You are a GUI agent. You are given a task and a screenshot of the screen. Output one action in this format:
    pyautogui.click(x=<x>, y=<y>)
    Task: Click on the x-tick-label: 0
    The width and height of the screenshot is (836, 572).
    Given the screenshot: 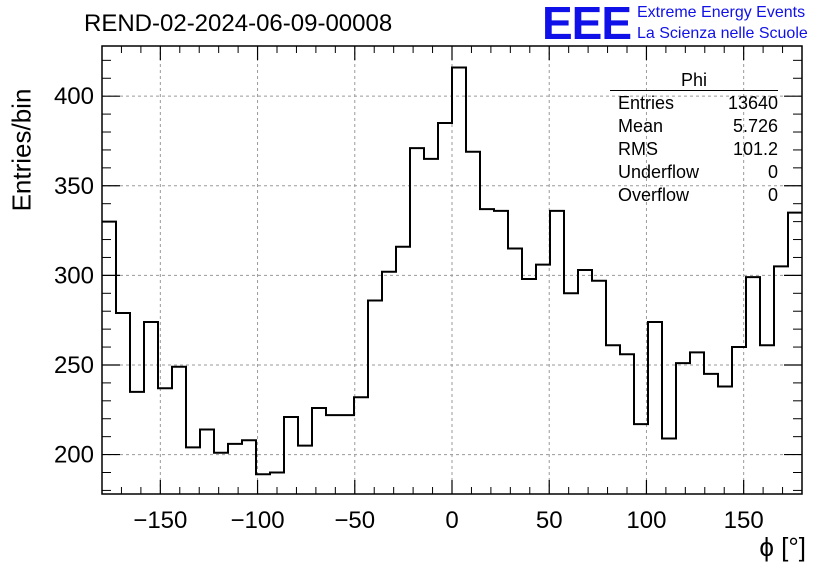 What is the action you would take?
    pyautogui.click(x=451, y=520)
    